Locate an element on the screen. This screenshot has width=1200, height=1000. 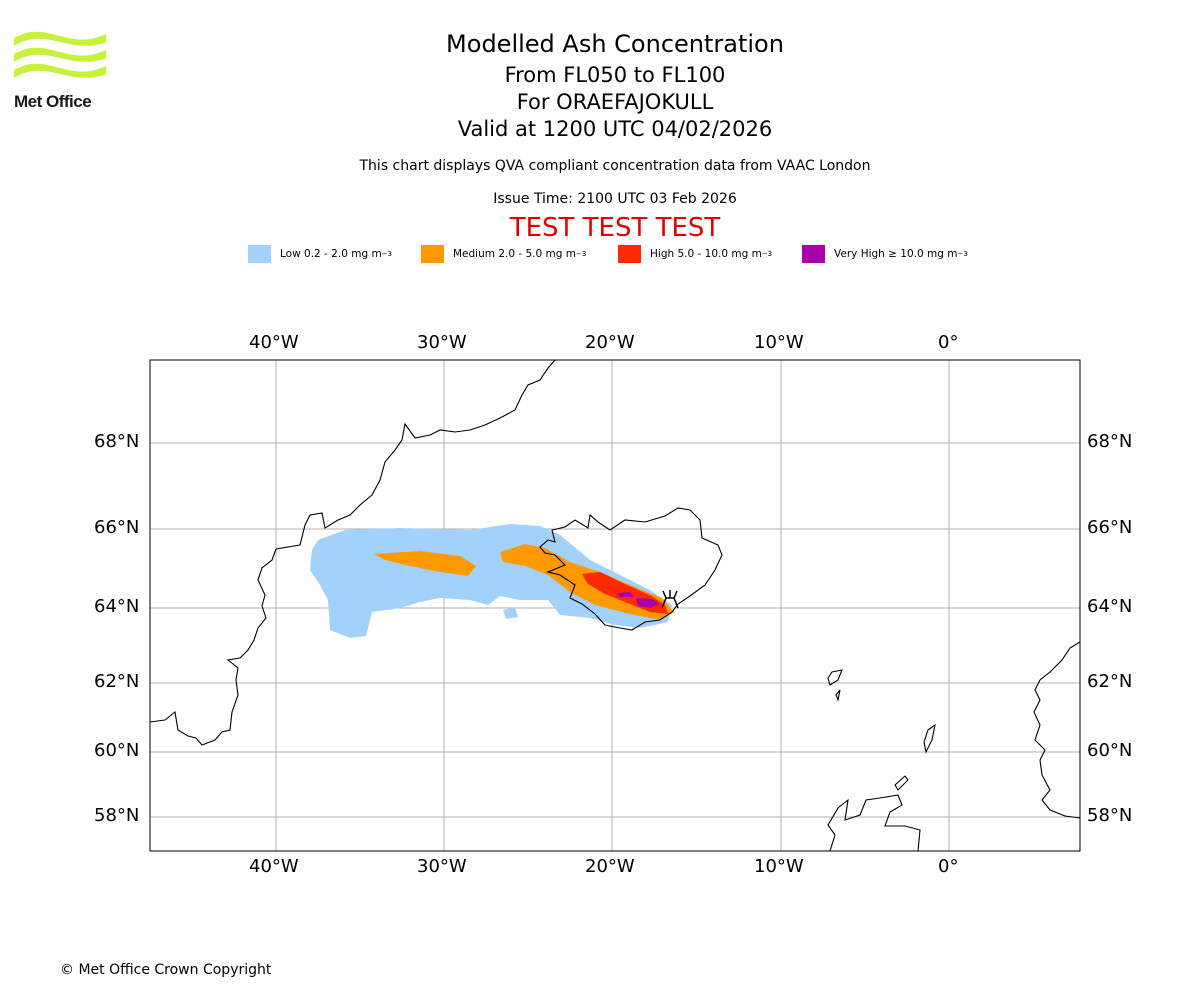
lat-label-right-60n: 60°N is located at coordinates (1110, 750).